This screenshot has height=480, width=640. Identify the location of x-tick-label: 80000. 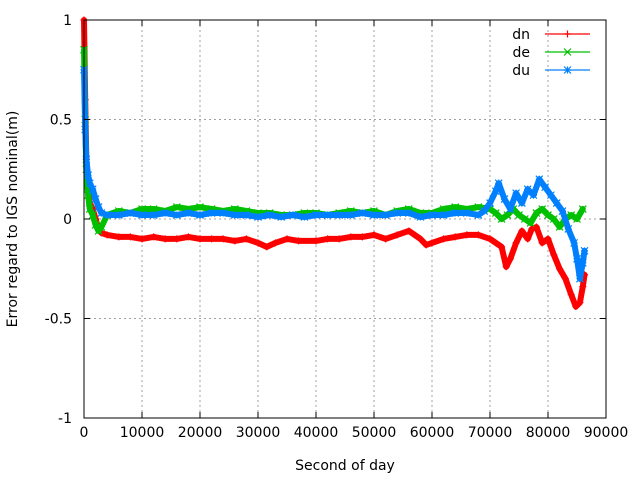
(548, 433).